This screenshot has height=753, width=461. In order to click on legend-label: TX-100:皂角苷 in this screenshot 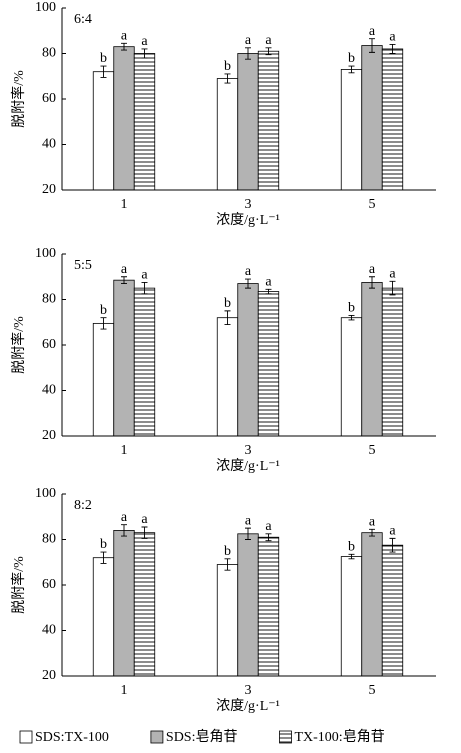, I will do `click(339, 737)`.